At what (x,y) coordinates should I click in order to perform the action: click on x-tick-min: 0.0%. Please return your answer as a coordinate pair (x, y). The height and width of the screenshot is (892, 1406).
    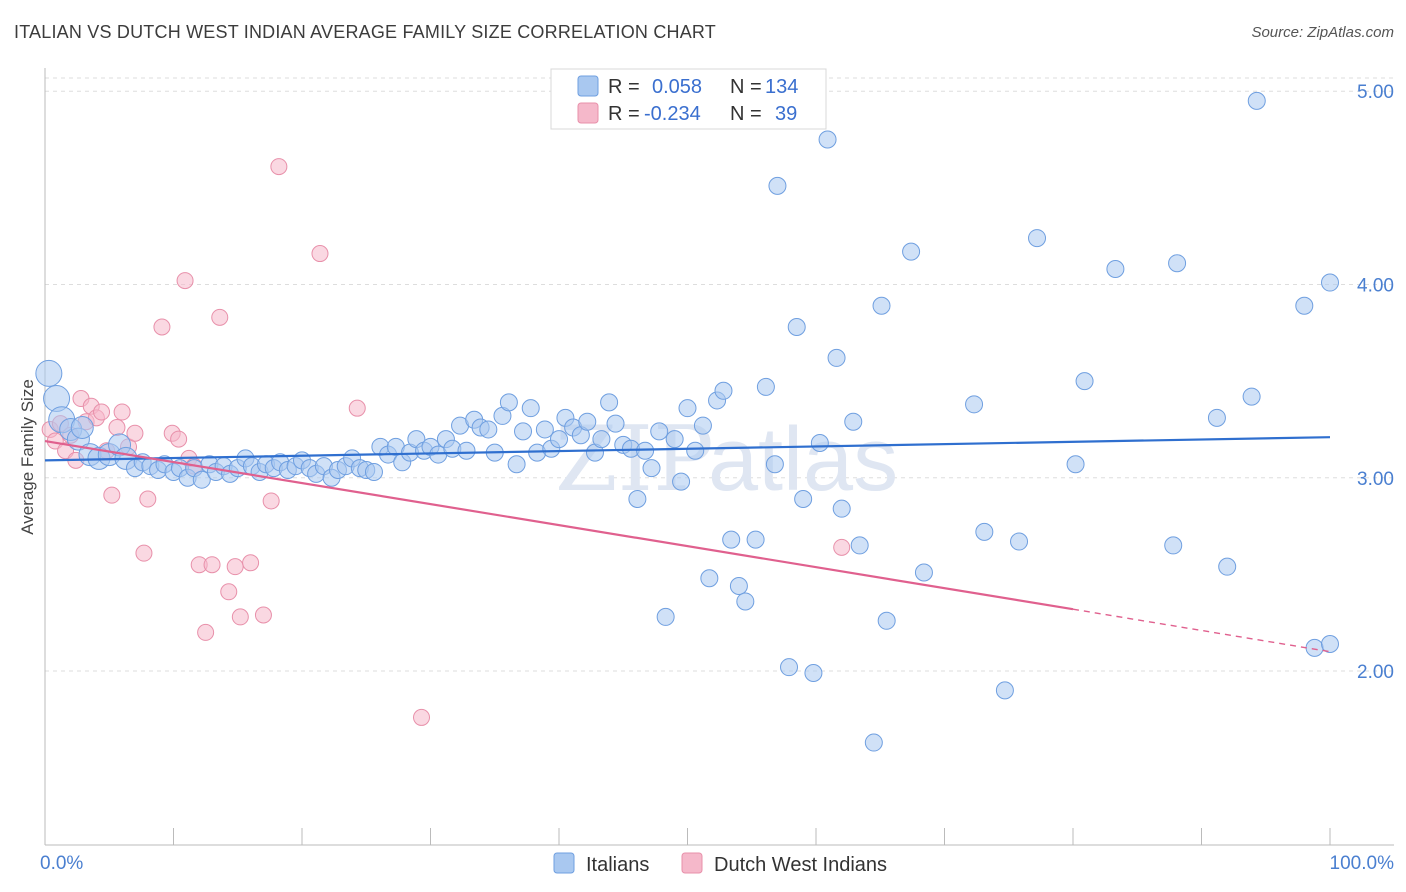
    Looking at the image, I should click on (61, 863).